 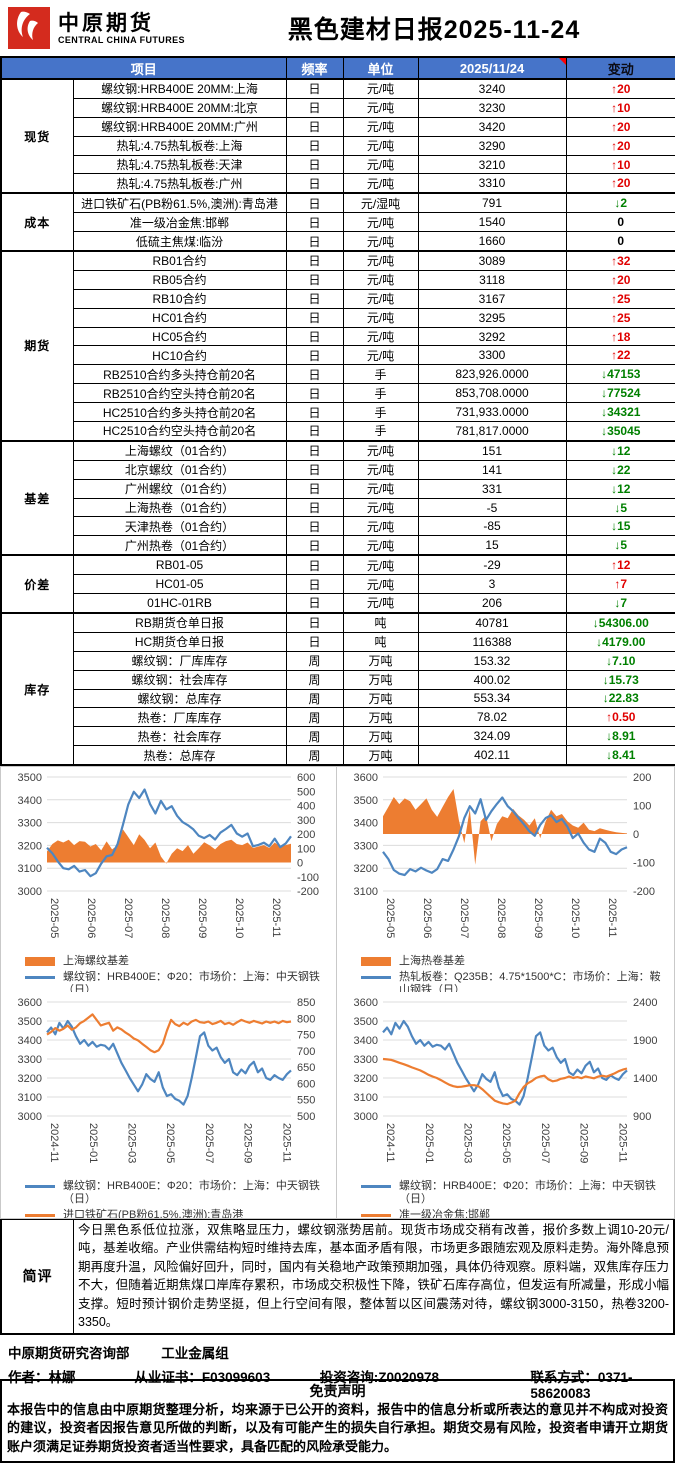 What do you see at coordinates (179, 241) in the screenshot?
I see `item-cell: 低硫主焦煤:临汾` at bounding box center [179, 241].